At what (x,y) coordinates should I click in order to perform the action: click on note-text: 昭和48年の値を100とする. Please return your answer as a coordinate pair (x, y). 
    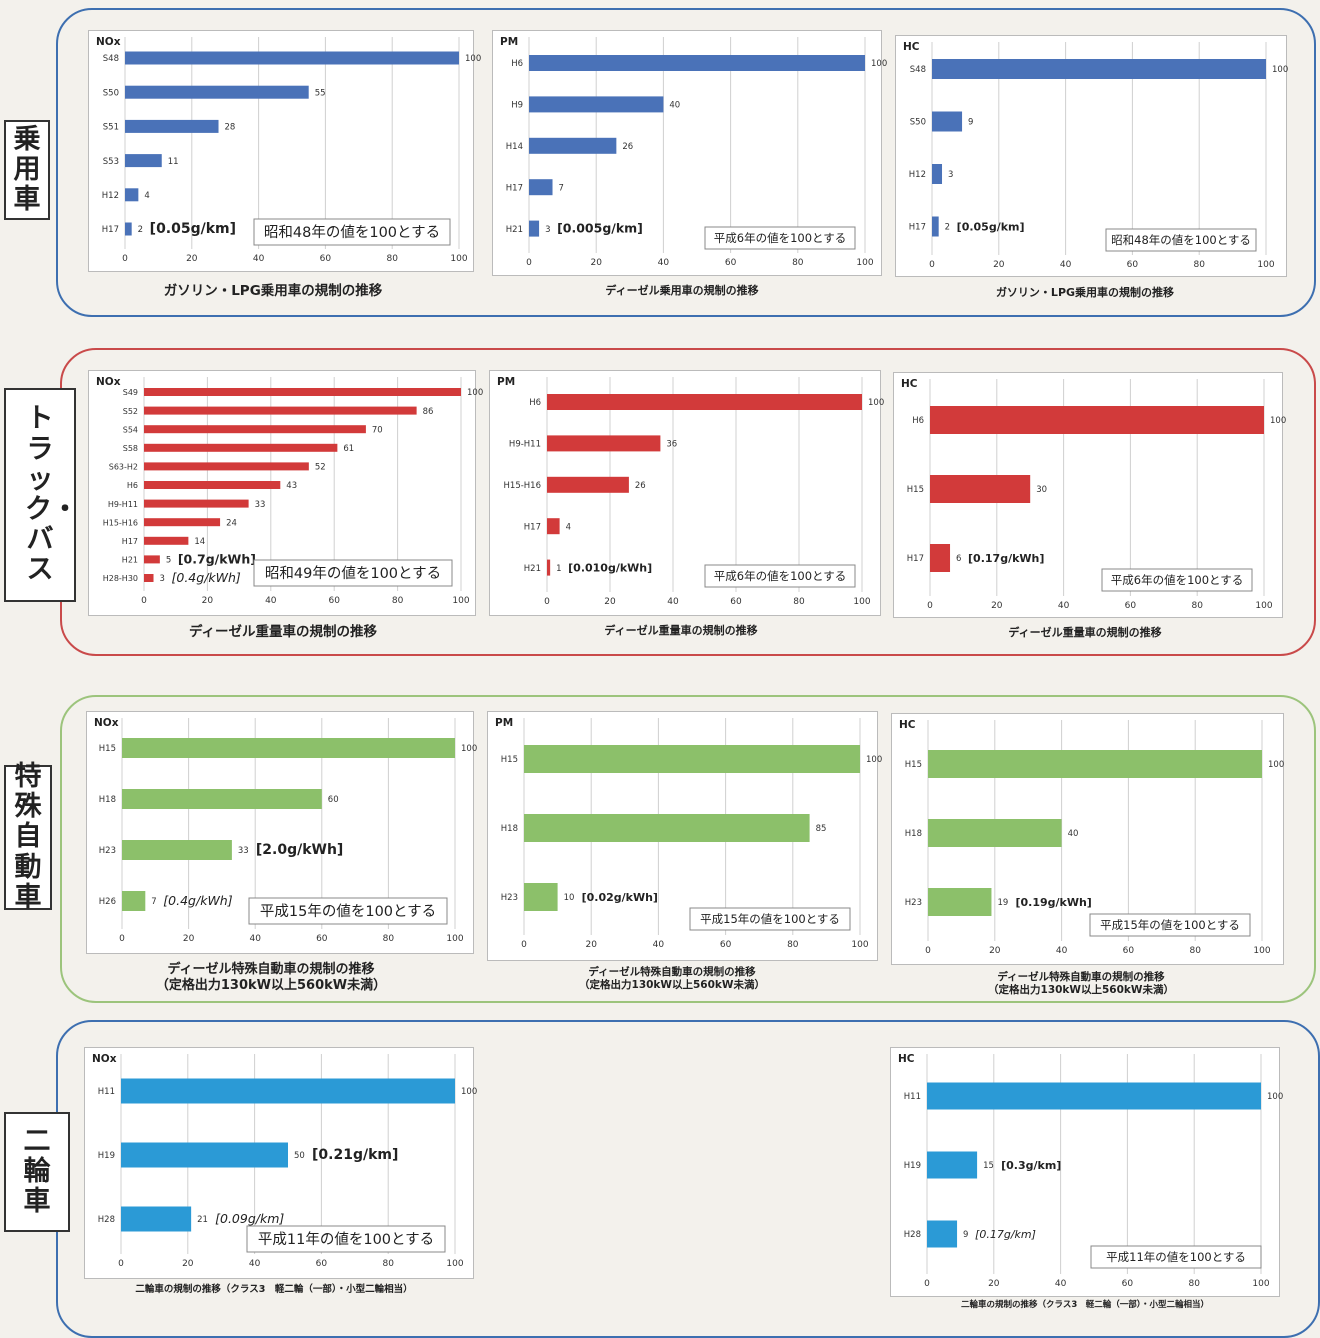
    Looking at the image, I should click on (352, 232).